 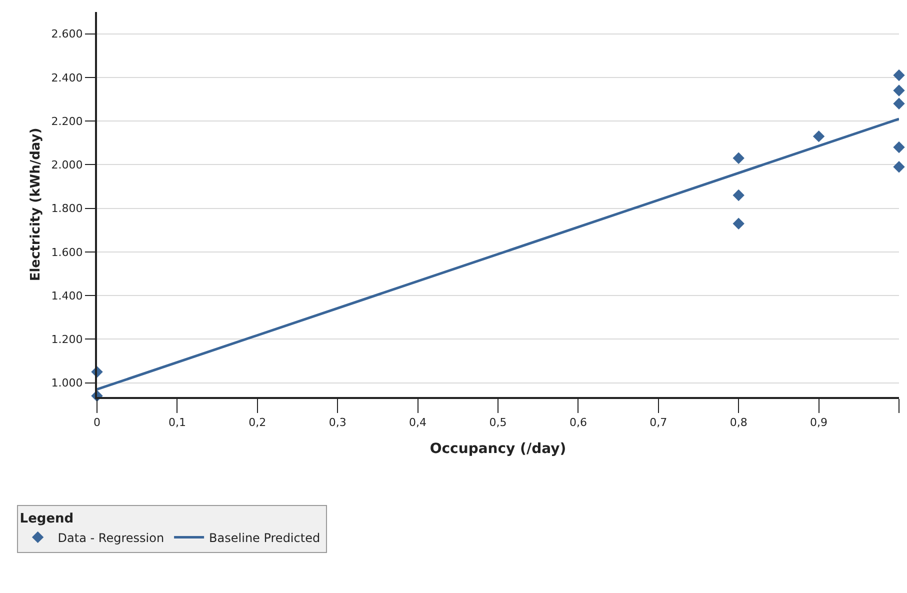 What do you see at coordinates (264, 537) in the screenshot?
I see `legend-label: Baseline Predicted` at bounding box center [264, 537].